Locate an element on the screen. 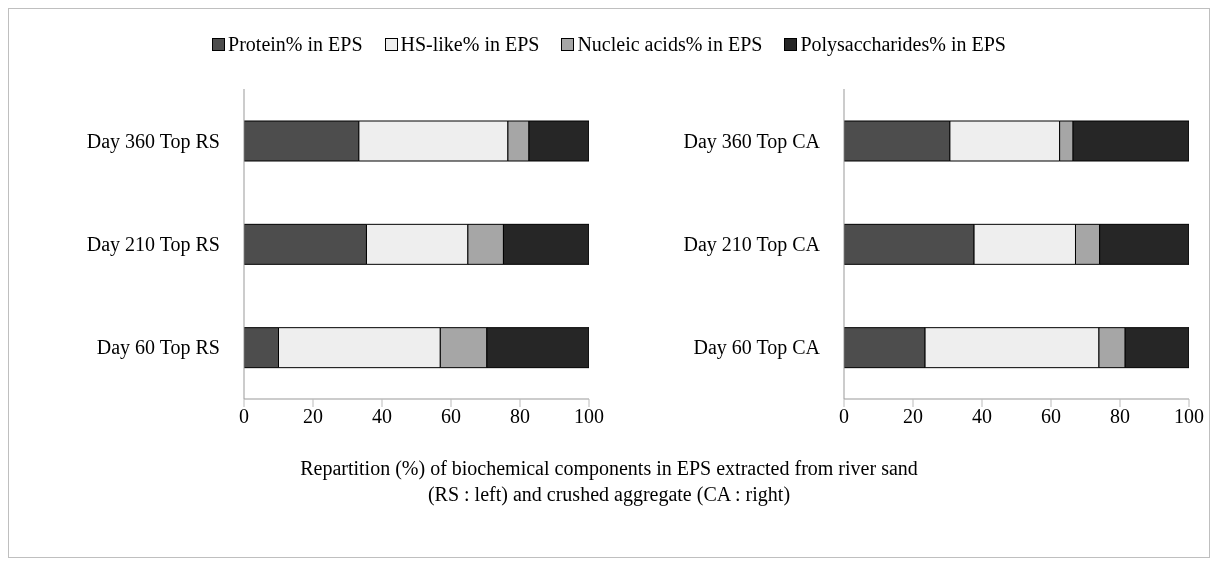 This screenshot has width=1220, height=566. legend-label: Nucleic acids% in EPS is located at coordinates (670, 44).